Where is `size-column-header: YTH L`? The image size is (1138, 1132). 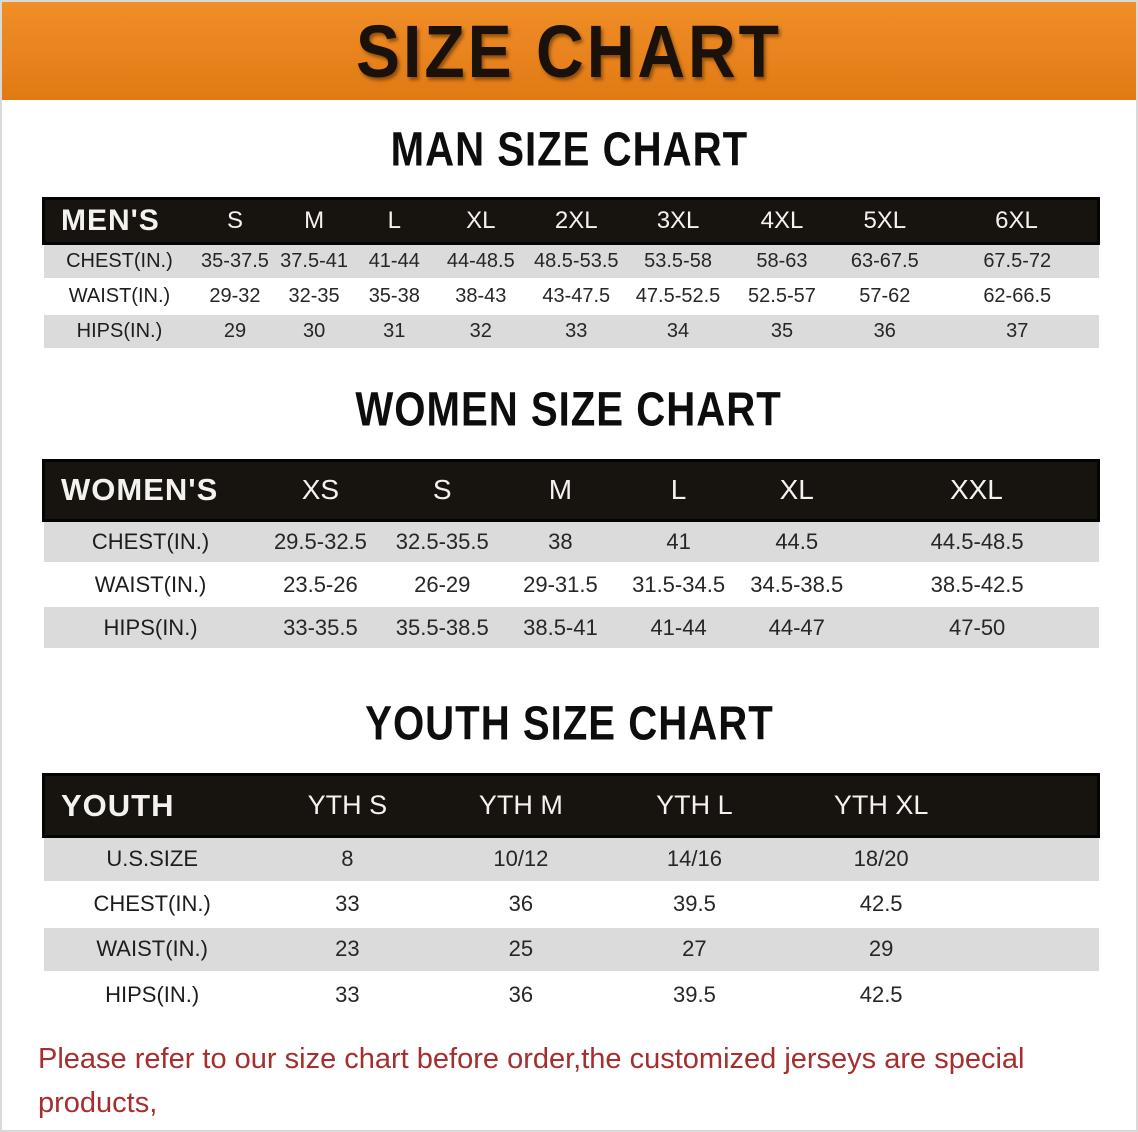
size-column-header: YTH L is located at coordinates (694, 805).